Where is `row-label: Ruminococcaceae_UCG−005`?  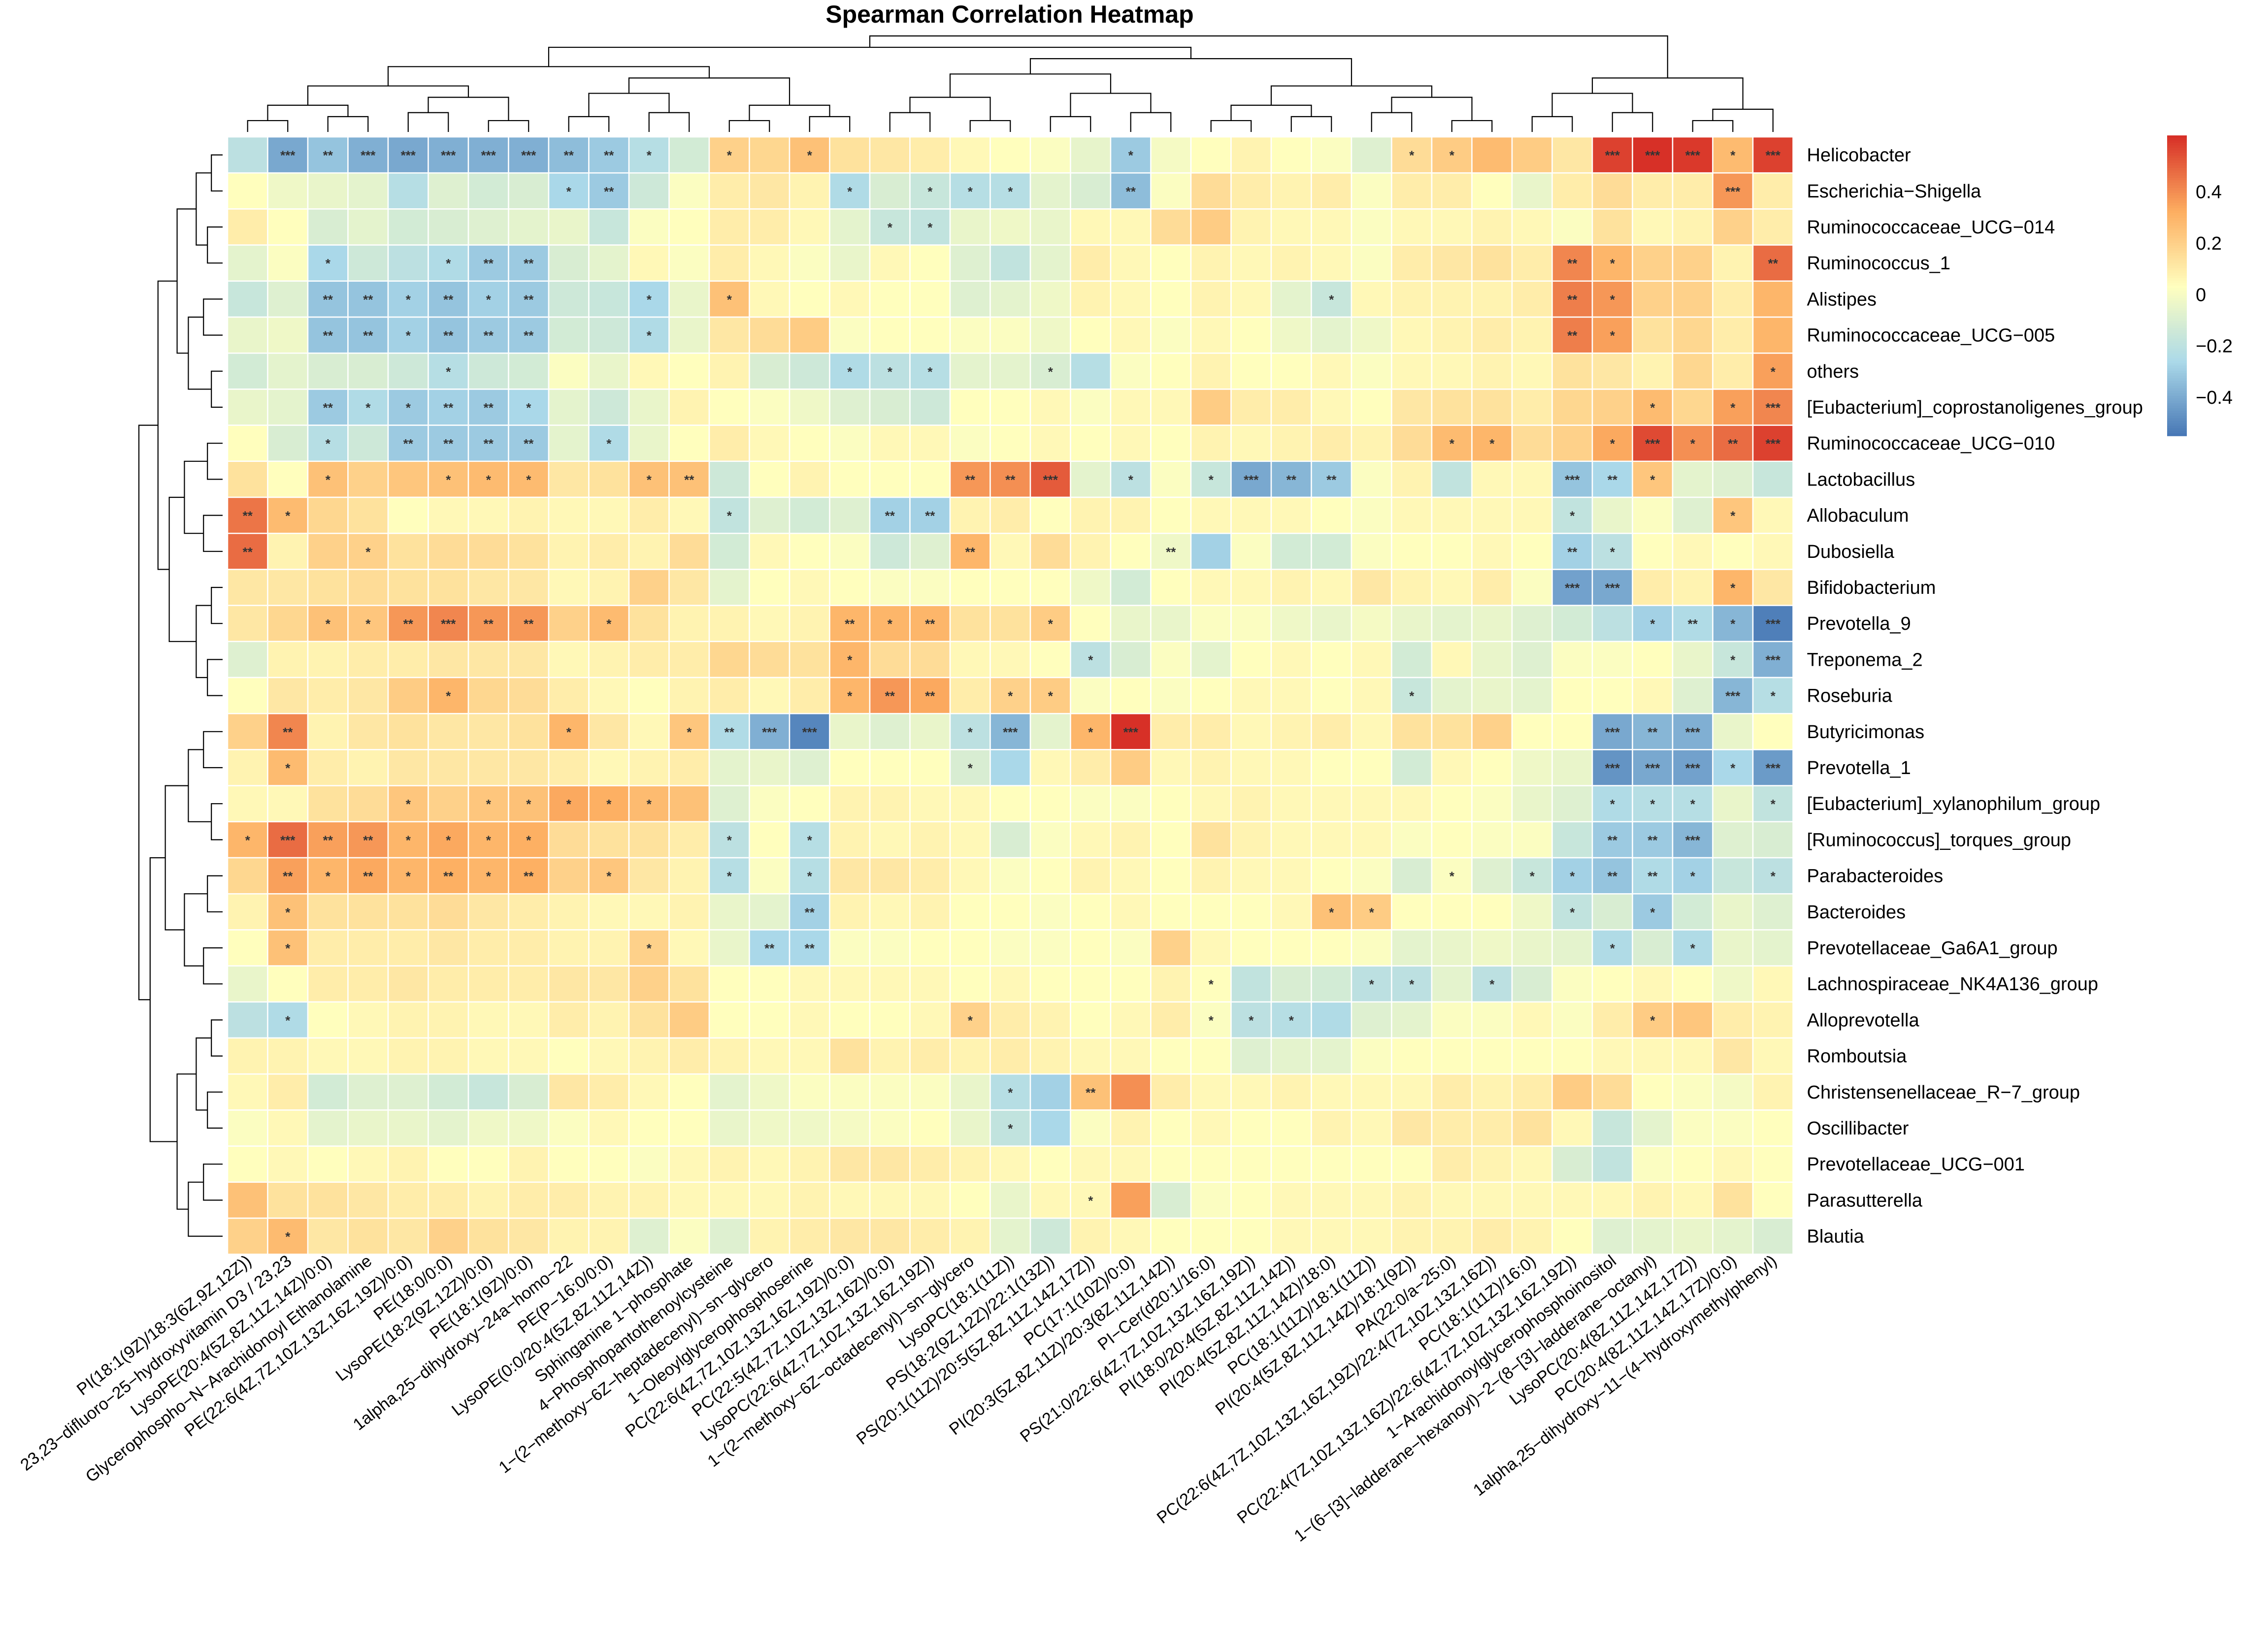
row-label: Ruminococcaceae_UCG−005 is located at coordinates (1931, 335).